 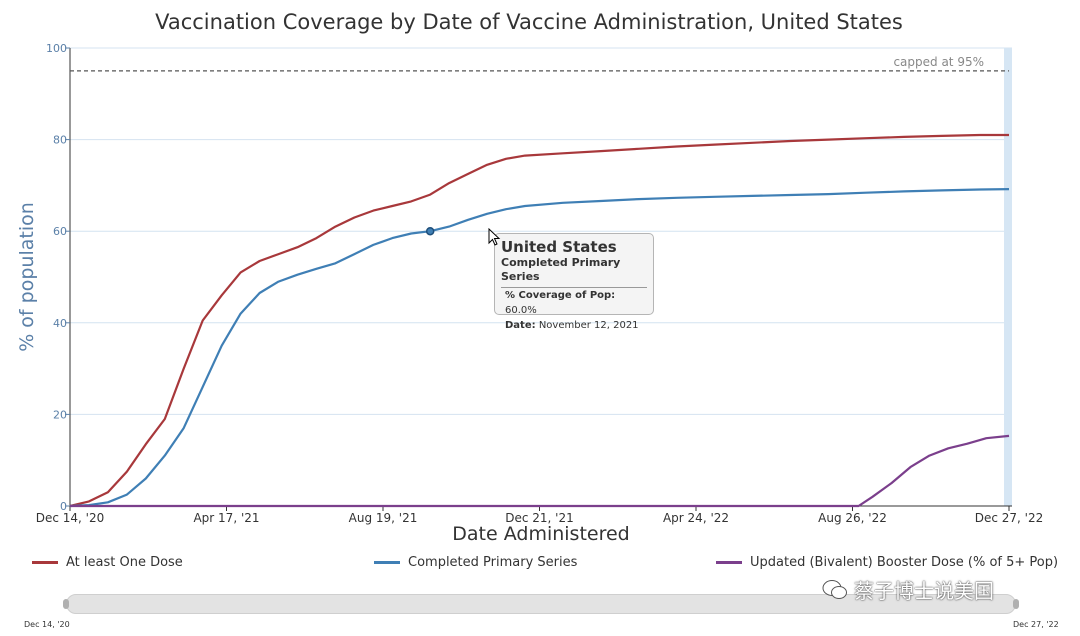 What do you see at coordinates (521, 310) in the screenshot?
I see `tooltip-coverage-value: 60.0%` at bounding box center [521, 310].